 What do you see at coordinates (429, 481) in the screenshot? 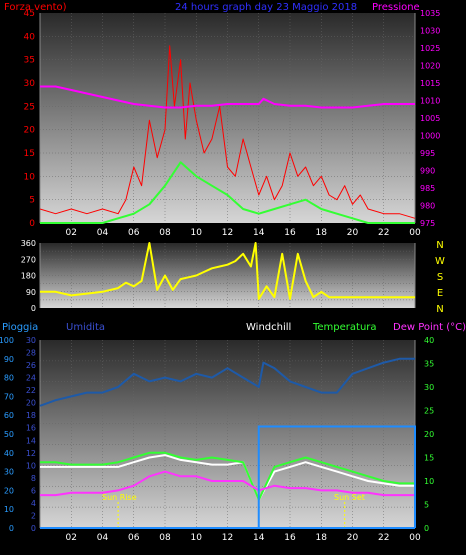
I see `y-right-tick-label: 10` at bounding box center [429, 481].